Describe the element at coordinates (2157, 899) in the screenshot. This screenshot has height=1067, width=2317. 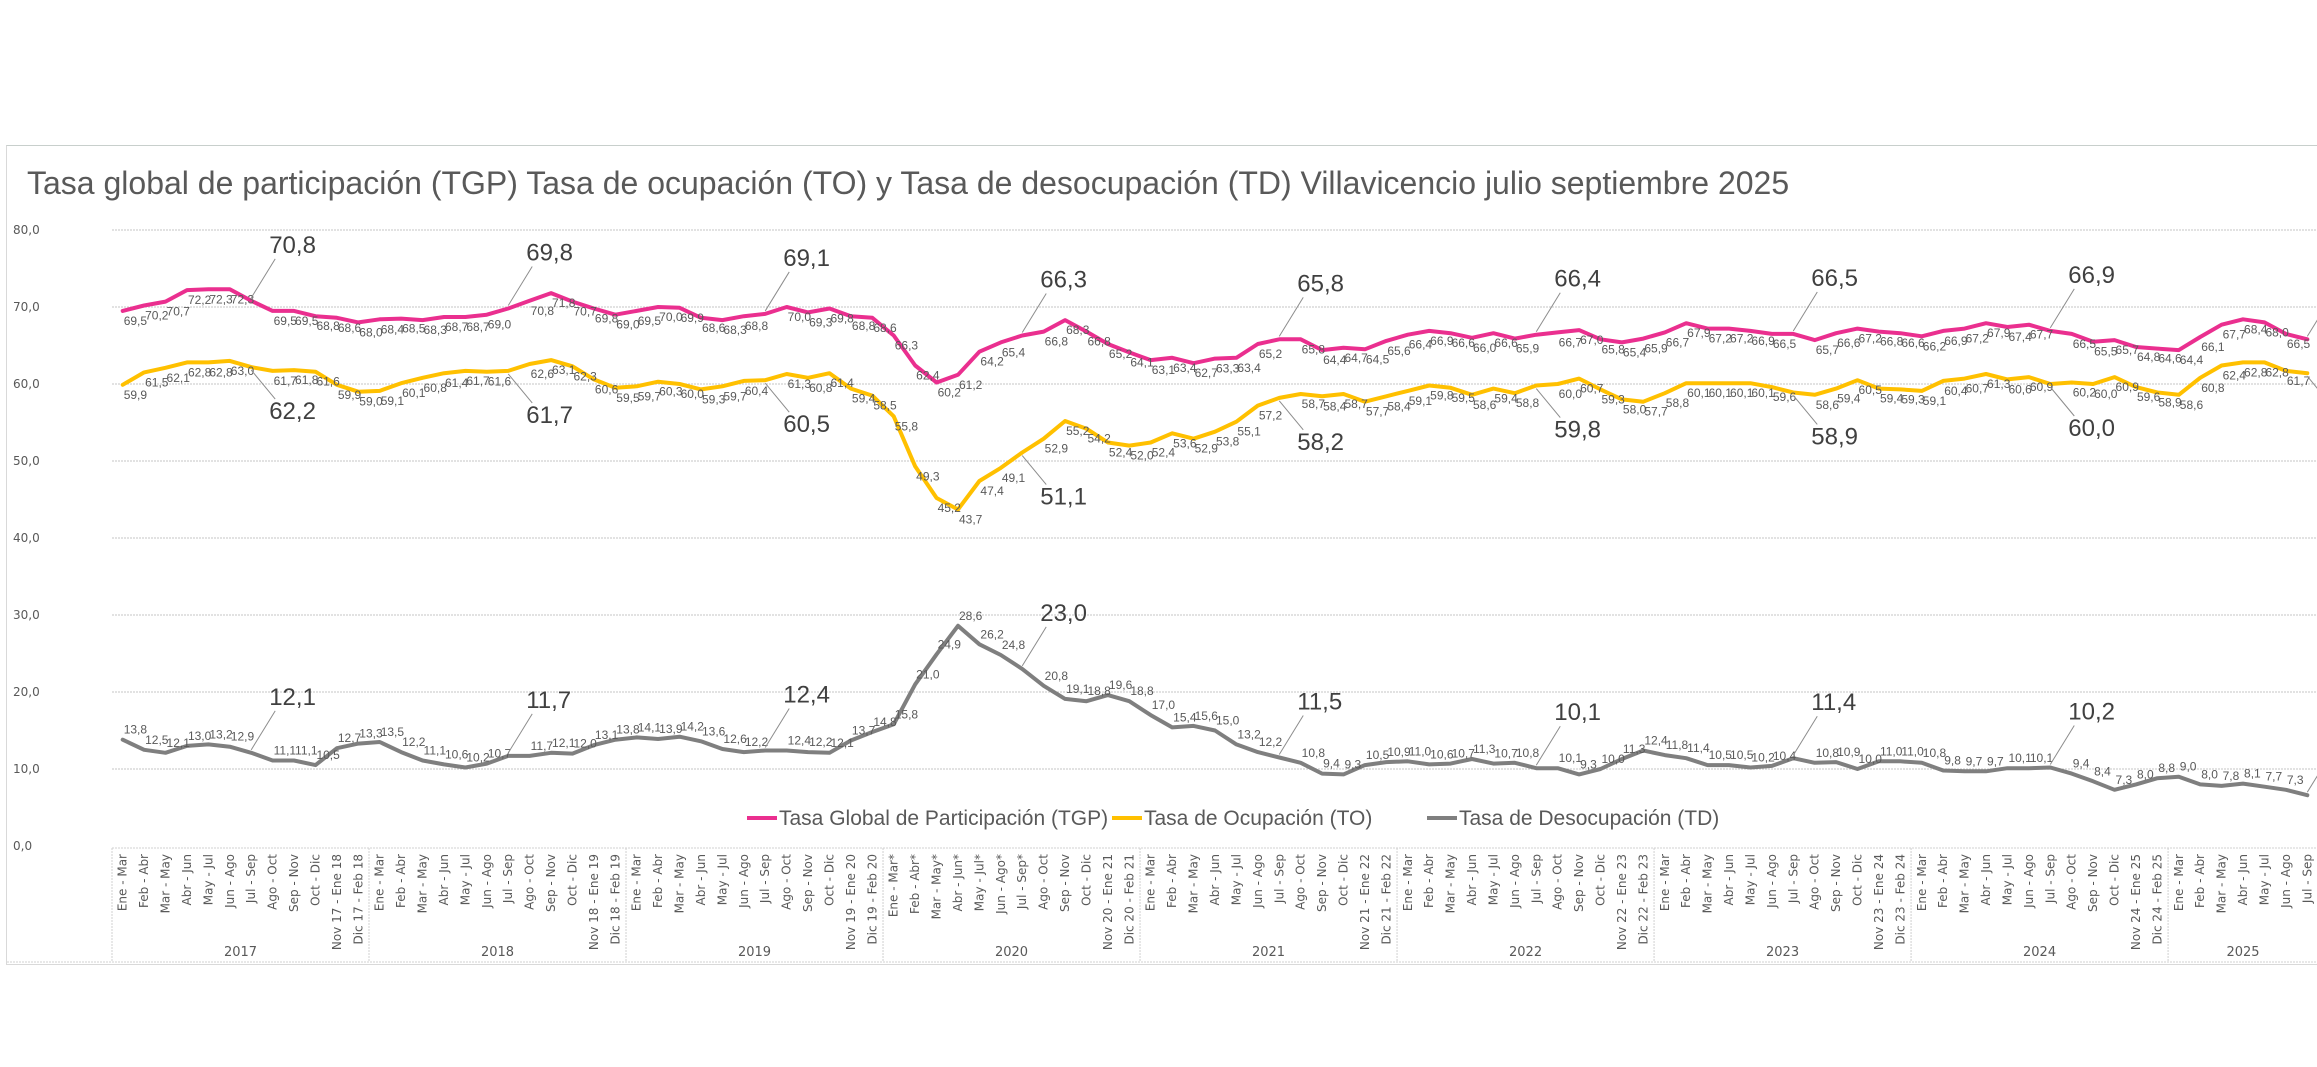
I see `x-tick-label: Dic 24 - Feb 25` at that location.